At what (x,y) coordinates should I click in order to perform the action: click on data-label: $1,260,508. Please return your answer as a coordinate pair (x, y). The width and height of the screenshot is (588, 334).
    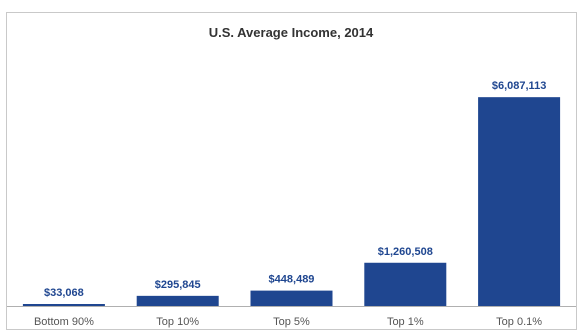
    Looking at the image, I should click on (405, 252).